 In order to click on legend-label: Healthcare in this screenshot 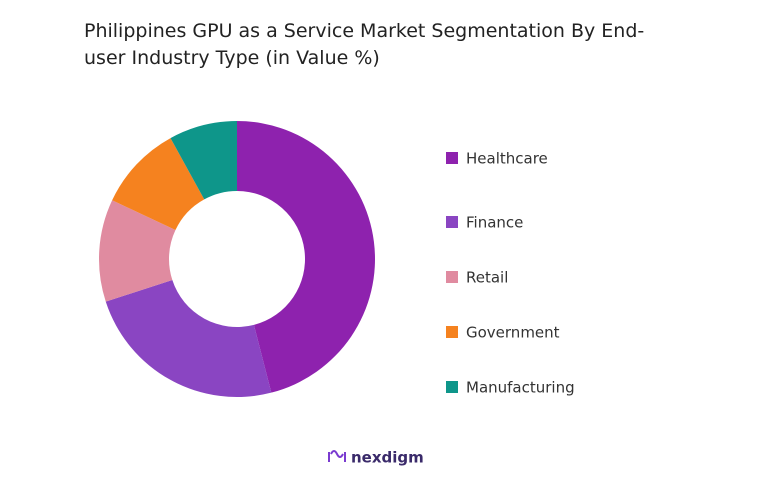, I will do `click(507, 159)`.